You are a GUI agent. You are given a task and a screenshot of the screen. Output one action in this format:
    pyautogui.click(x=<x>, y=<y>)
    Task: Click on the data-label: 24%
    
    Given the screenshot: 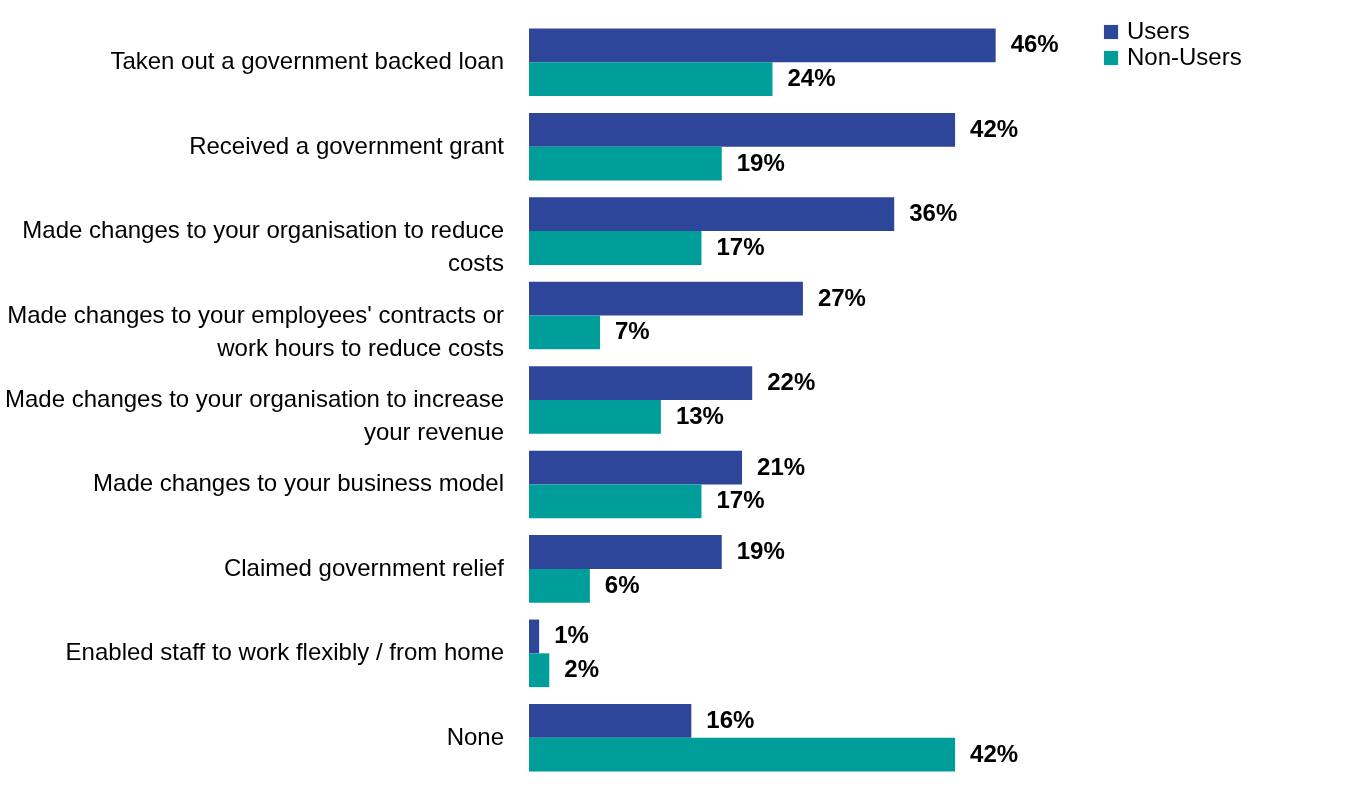 What is the action you would take?
    pyautogui.click(x=811, y=78)
    